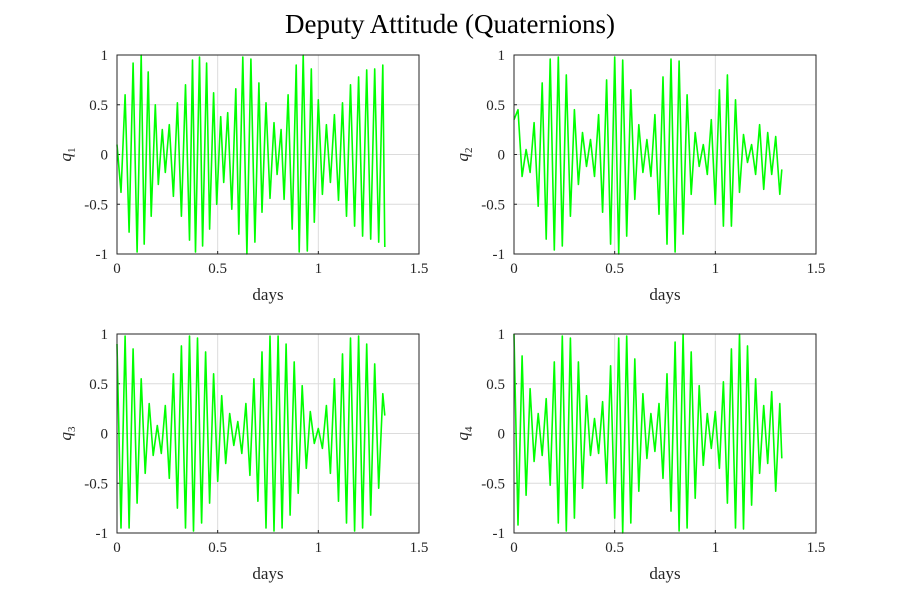 Image resolution: width=900 pixels, height=600 pixels. I want to click on y-axis-label-subscript: 4, so click(469, 429).